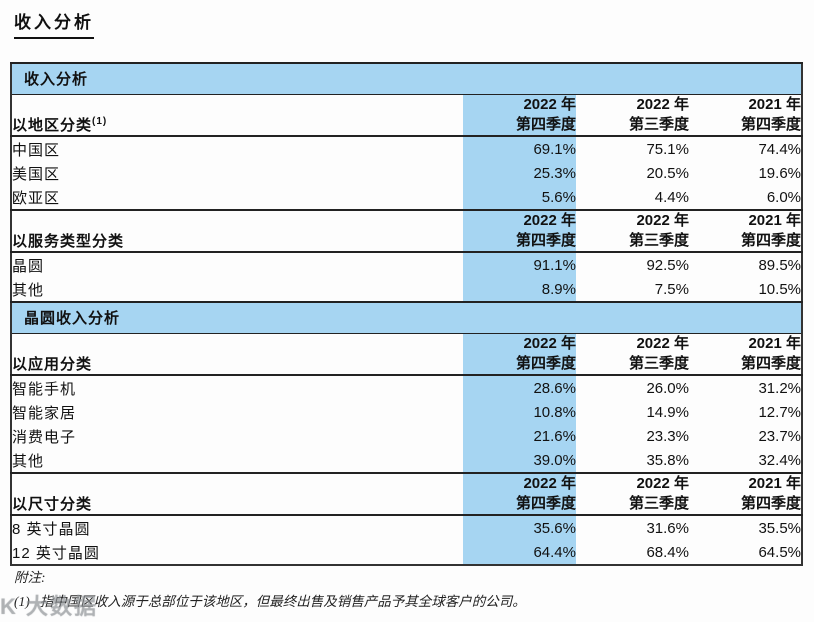  What do you see at coordinates (237, 354) in the screenshot?
I see `group-label-by-application: 以应用分类` at bounding box center [237, 354].